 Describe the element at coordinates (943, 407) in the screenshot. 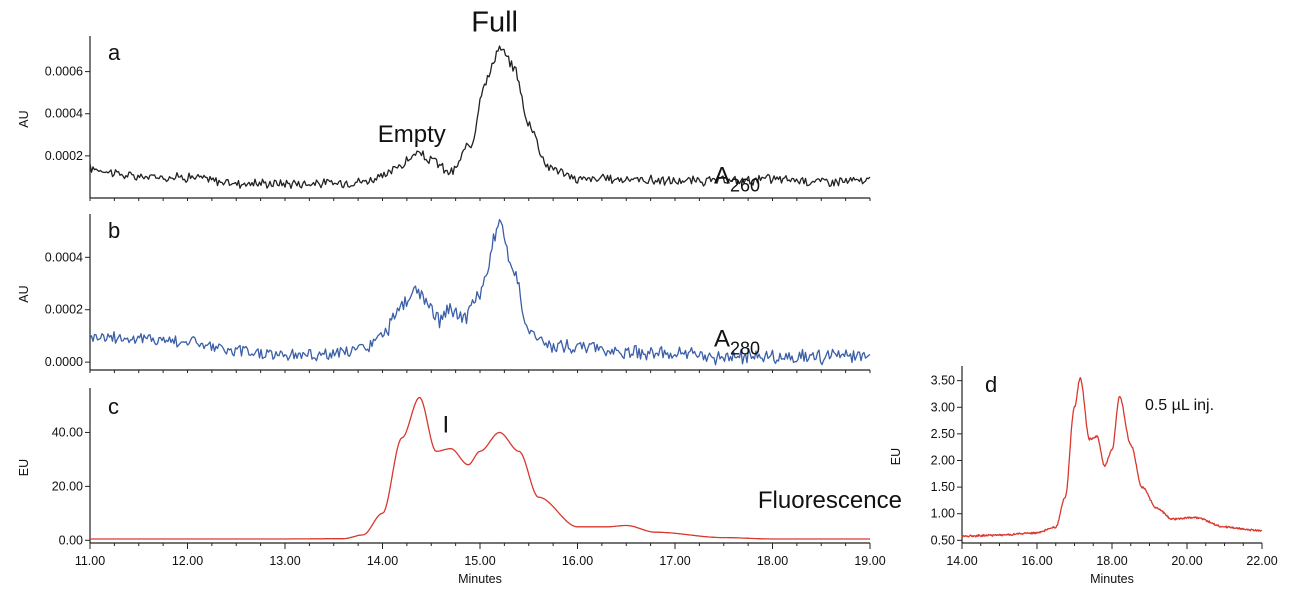

I see `y-tick-label-d: 3.00` at that location.